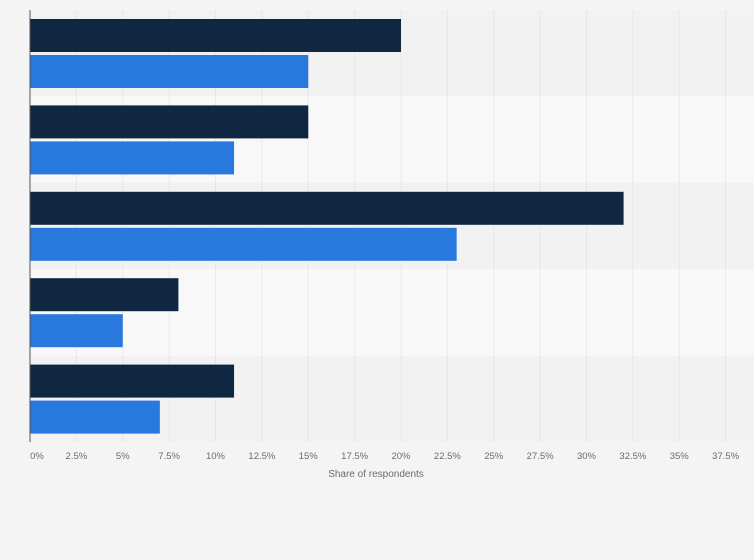 Image resolution: width=754 pixels, height=560 pixels. Describe the element at coordinates (216, 456) in the screenshot. I see `x-tick-label: 10%` at that location.